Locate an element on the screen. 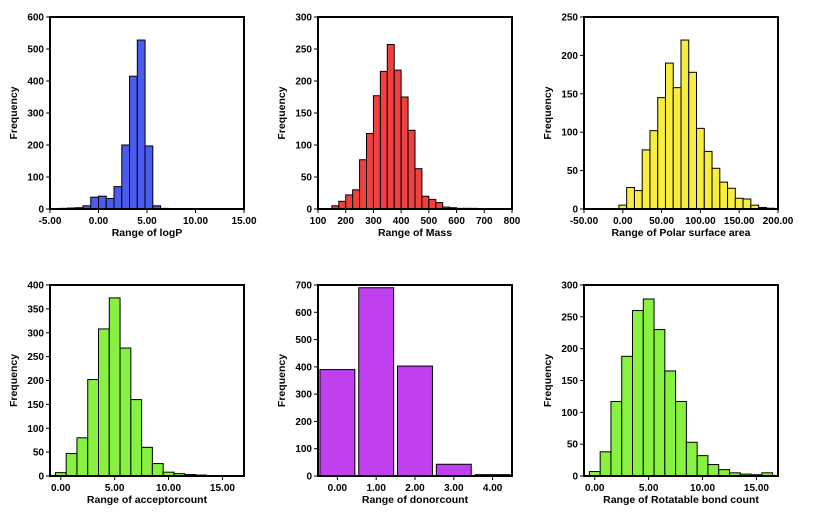 The height and width of the screenshot is (526, 813). x-axis-title: Range of acceptorcount is located at coordinates (147, 500).